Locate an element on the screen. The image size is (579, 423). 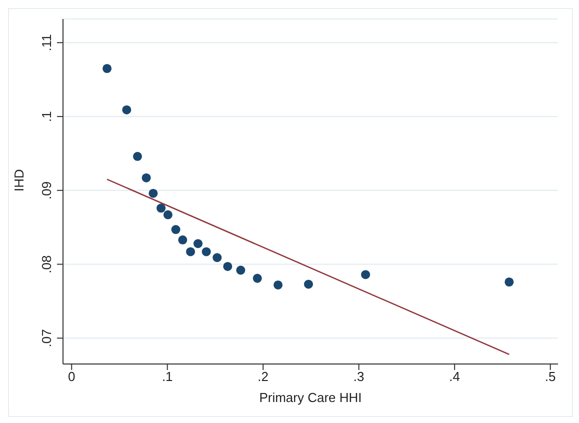
y-tick-label: .11 is located at coordinates (46, 43).